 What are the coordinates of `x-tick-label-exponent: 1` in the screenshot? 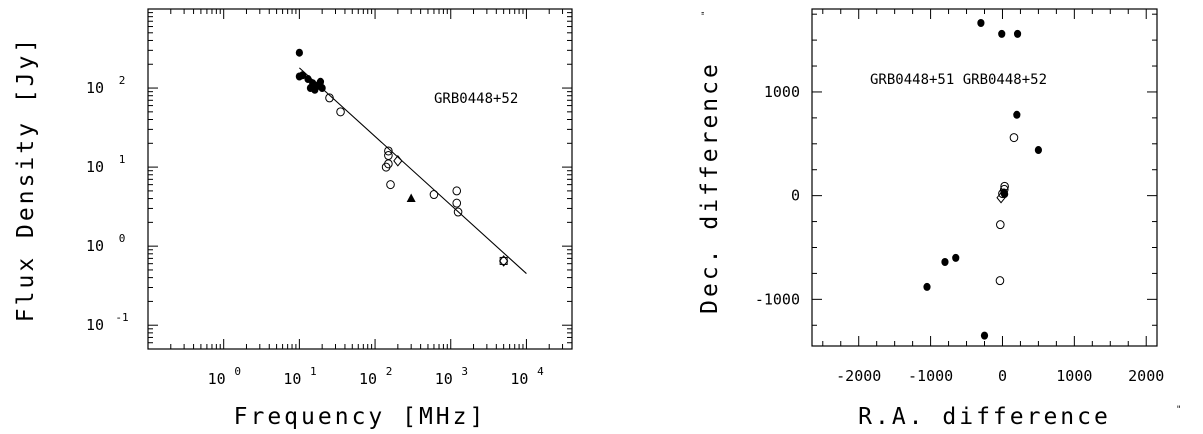 It's located at (313, 371).